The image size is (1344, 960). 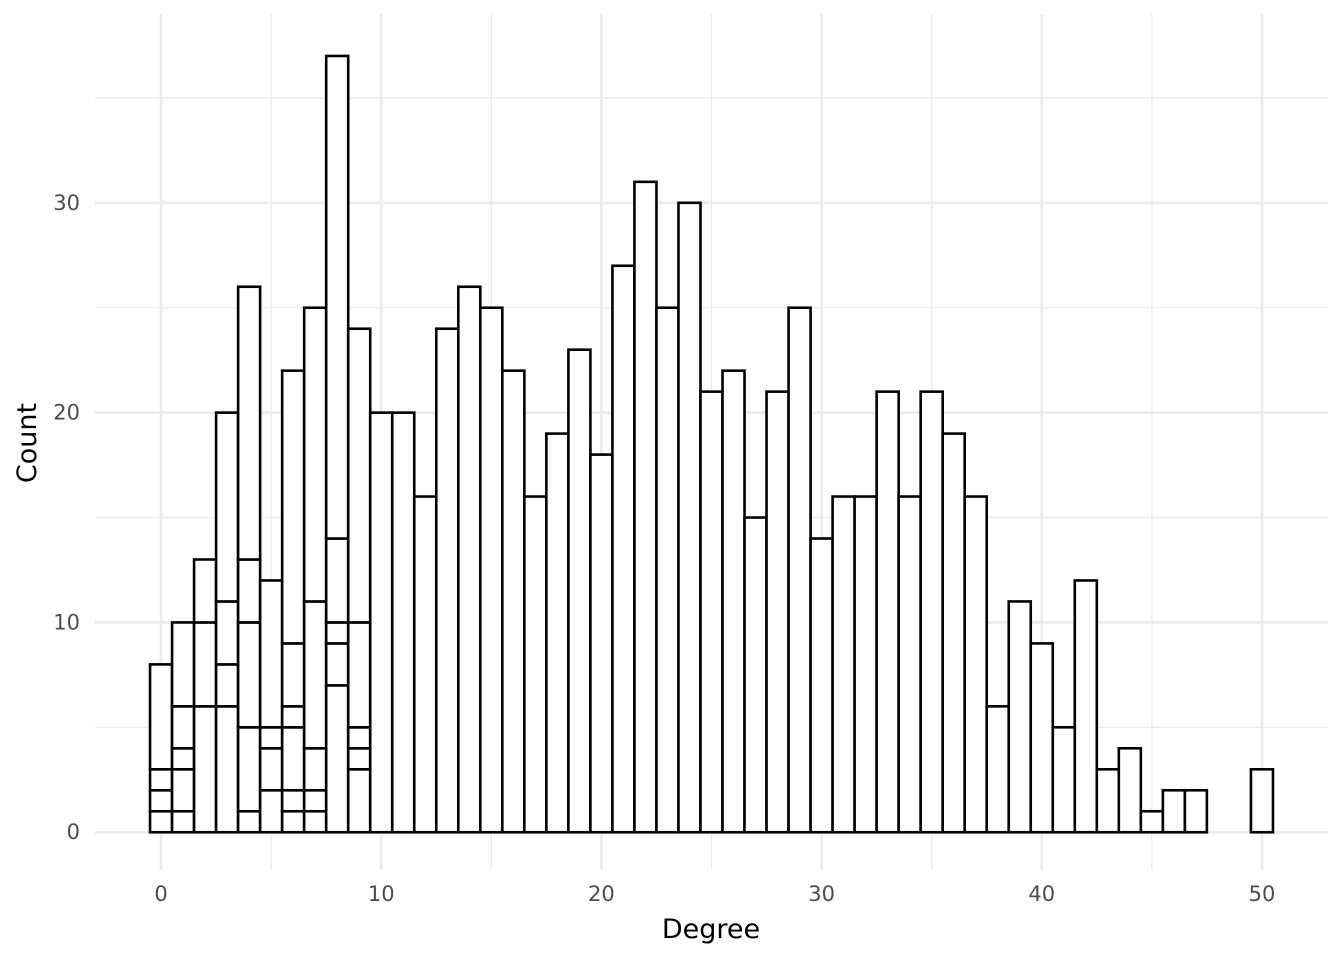 What do you see at coordinates (711, 929) in the screenshot?
I see `x-axis-title: Degree` at bounding box center [711, 929].